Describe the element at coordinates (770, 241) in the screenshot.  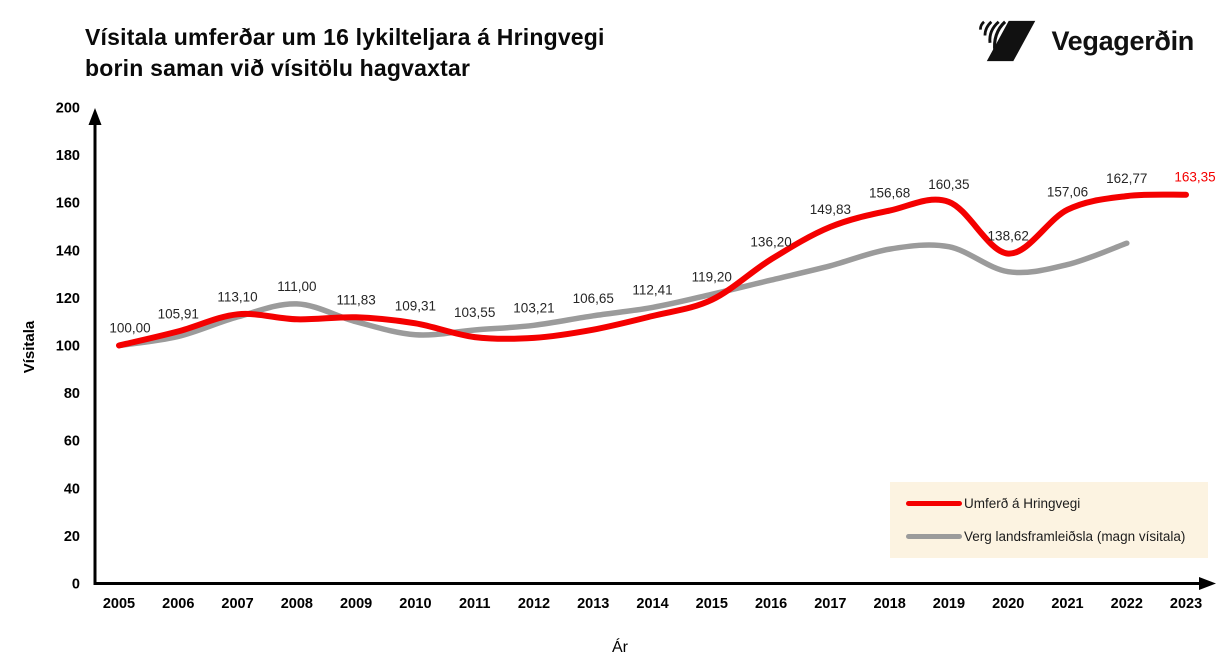
I see `data-label: 136,20` at that location.